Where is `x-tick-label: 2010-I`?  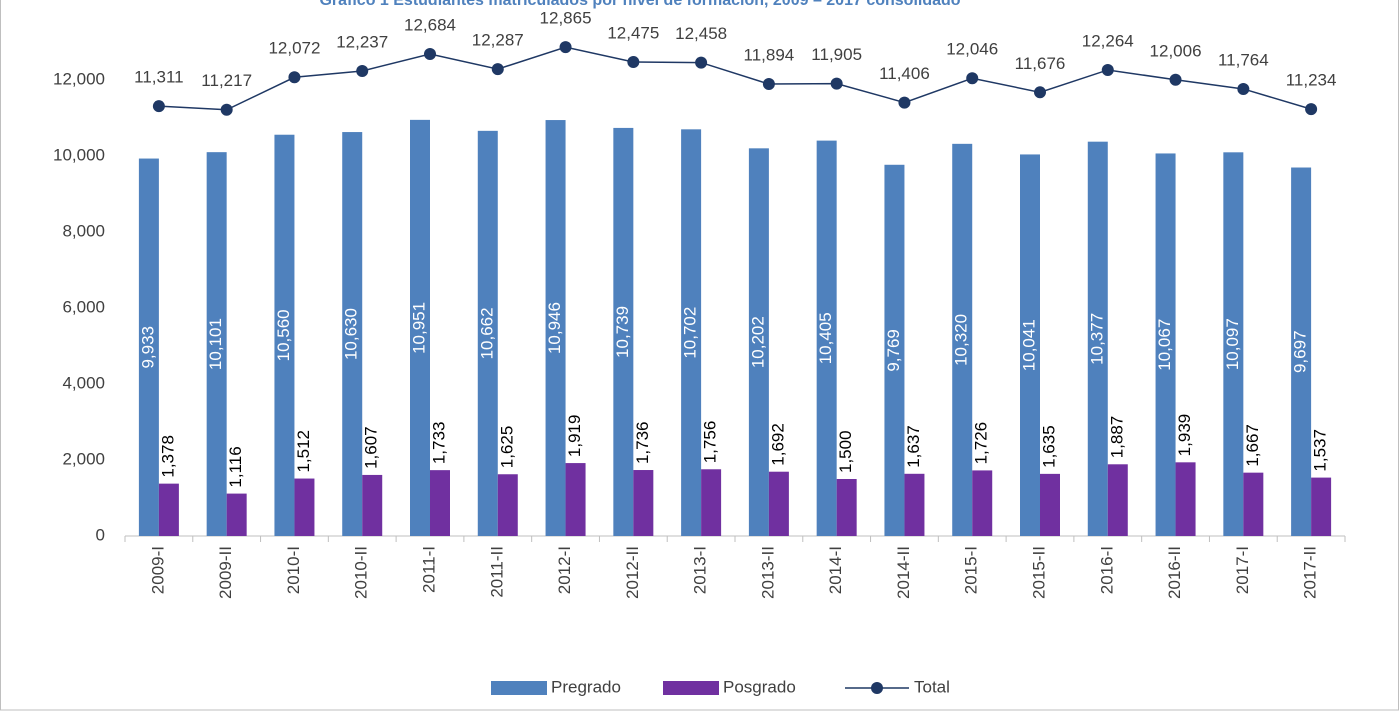
x-tick-label: 2010-I is located at coordinates (293, 570).